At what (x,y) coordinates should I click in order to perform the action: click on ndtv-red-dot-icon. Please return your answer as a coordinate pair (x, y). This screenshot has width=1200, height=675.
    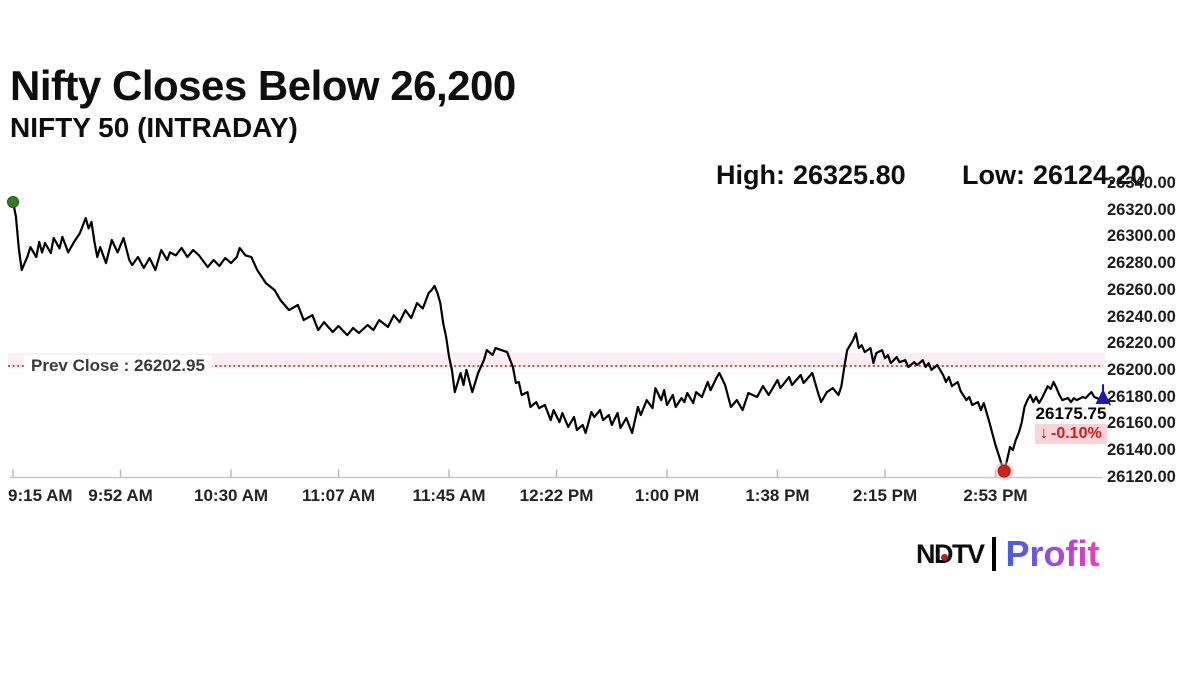
    Looking at the image, I should click on (944, 557).